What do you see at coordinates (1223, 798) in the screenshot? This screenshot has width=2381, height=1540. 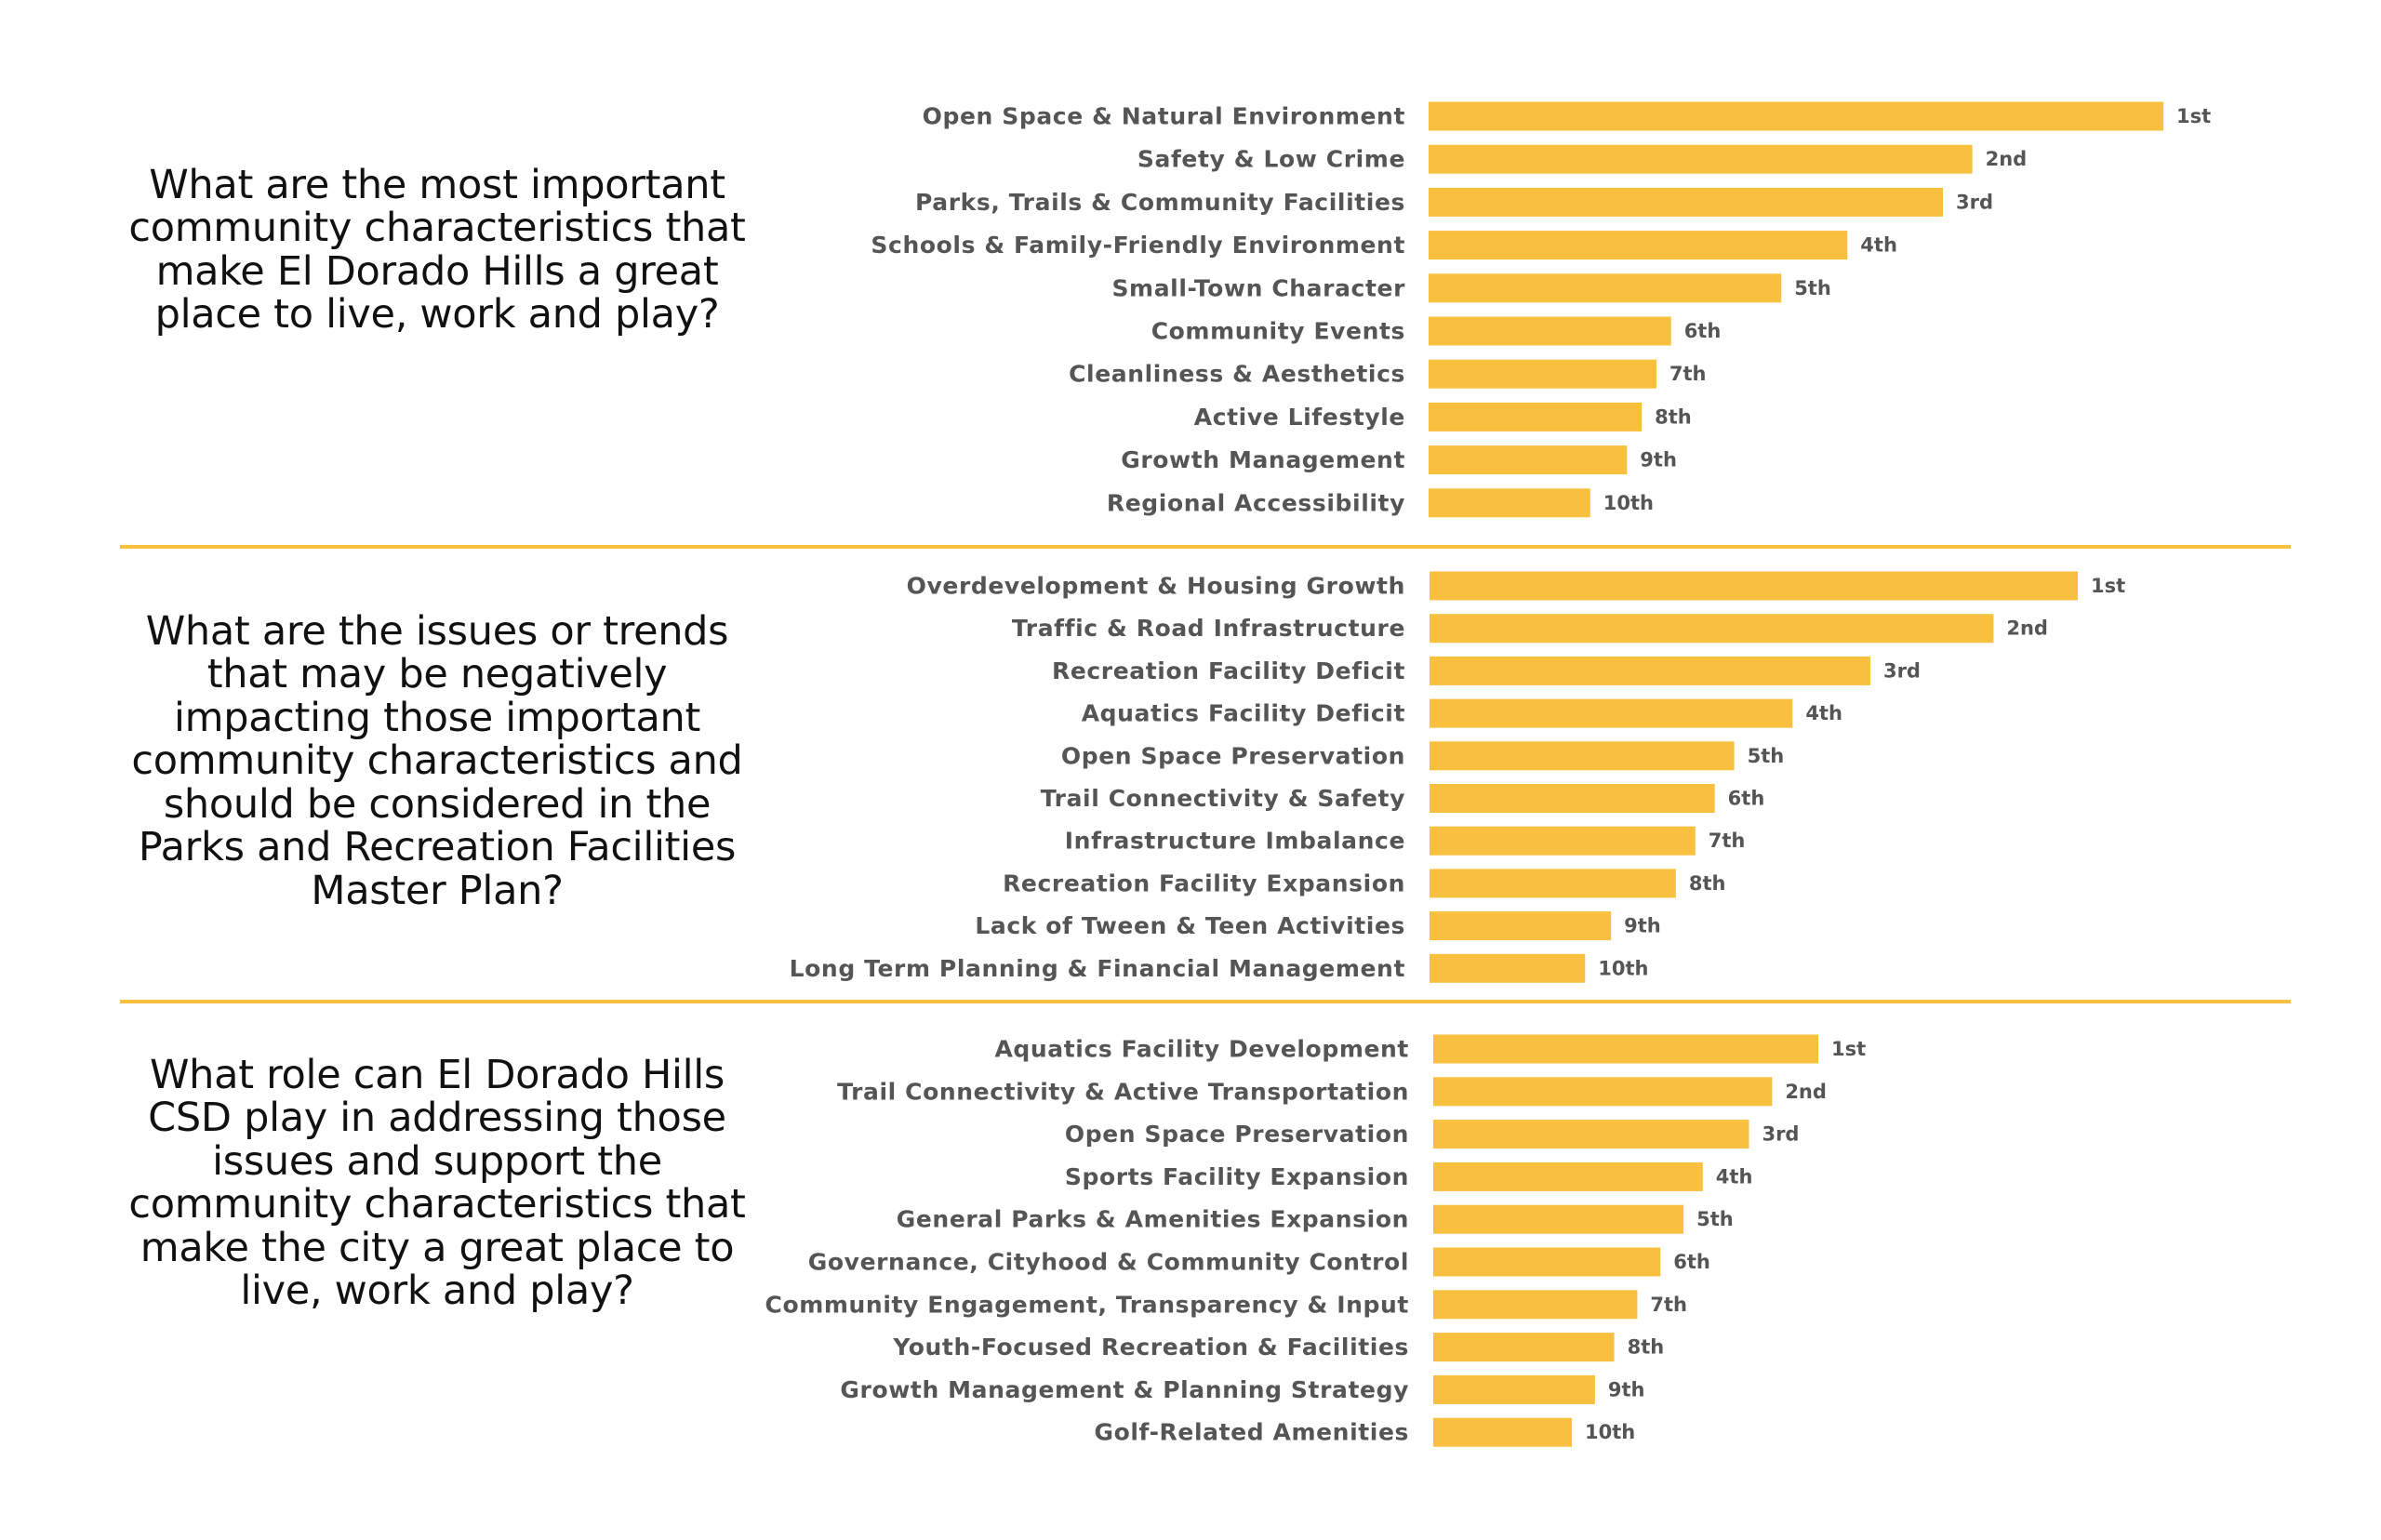 I see `category-label: Trail Connectivity & Safety` at bounding box center [1223, 798].